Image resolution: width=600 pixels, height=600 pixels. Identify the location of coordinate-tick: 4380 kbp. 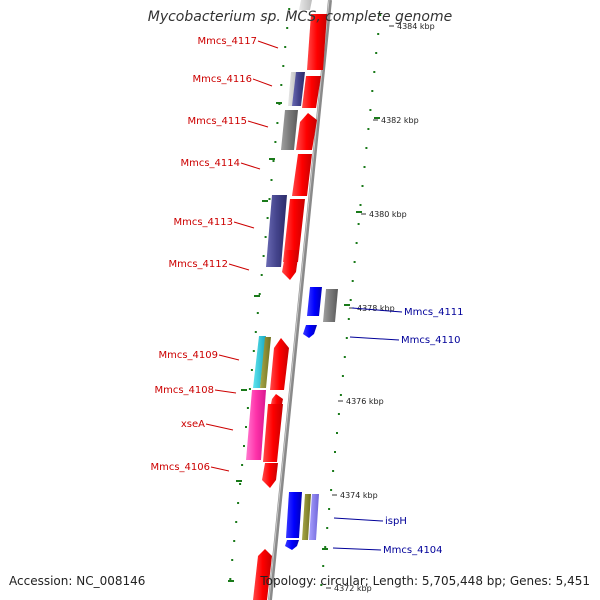
(384, 214).